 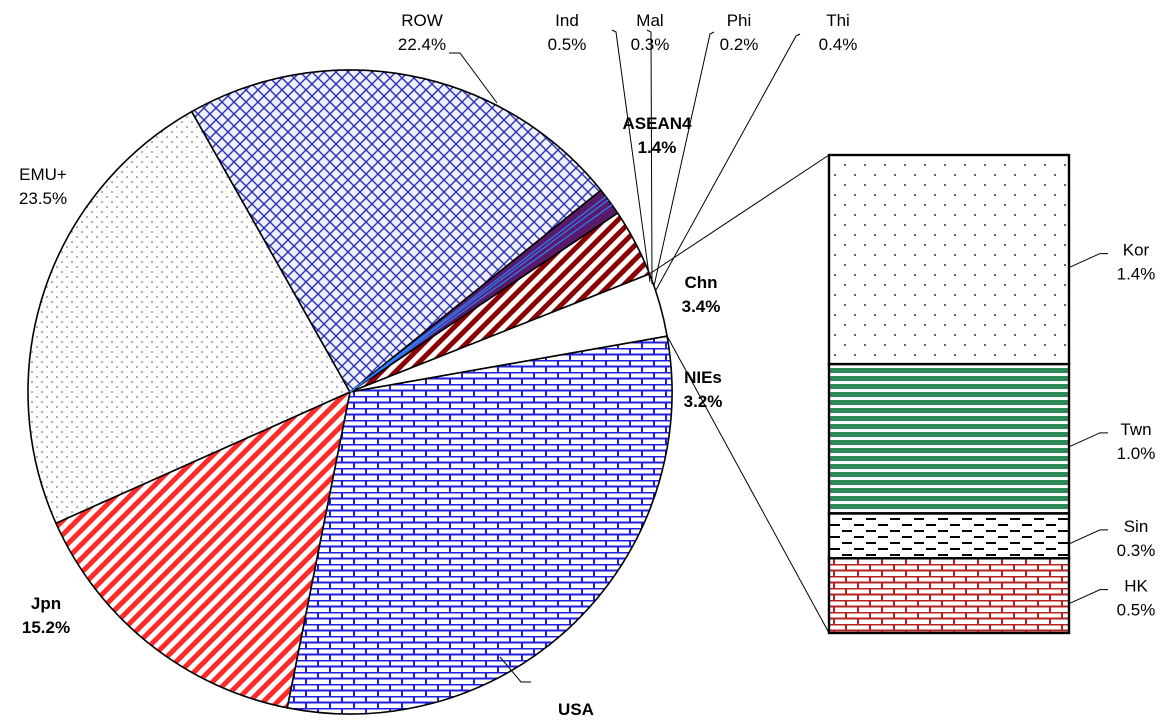 I want to click on bar-leader-hk, so click(x=1088, y=597).